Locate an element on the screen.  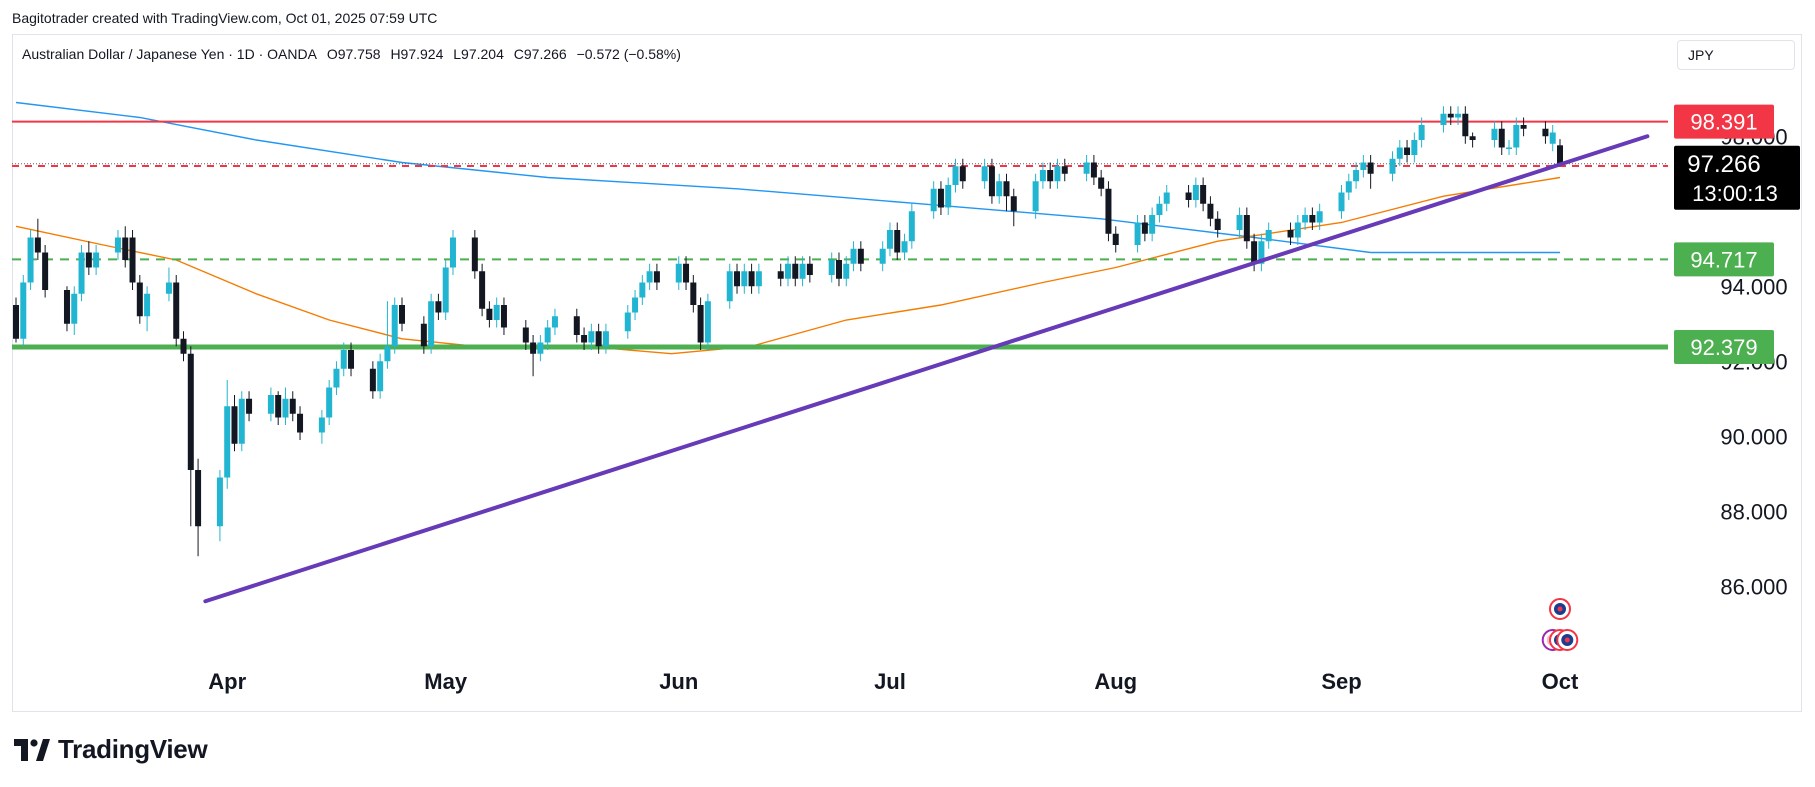
brand-name: TradingView is located at coordinates (133, 749).